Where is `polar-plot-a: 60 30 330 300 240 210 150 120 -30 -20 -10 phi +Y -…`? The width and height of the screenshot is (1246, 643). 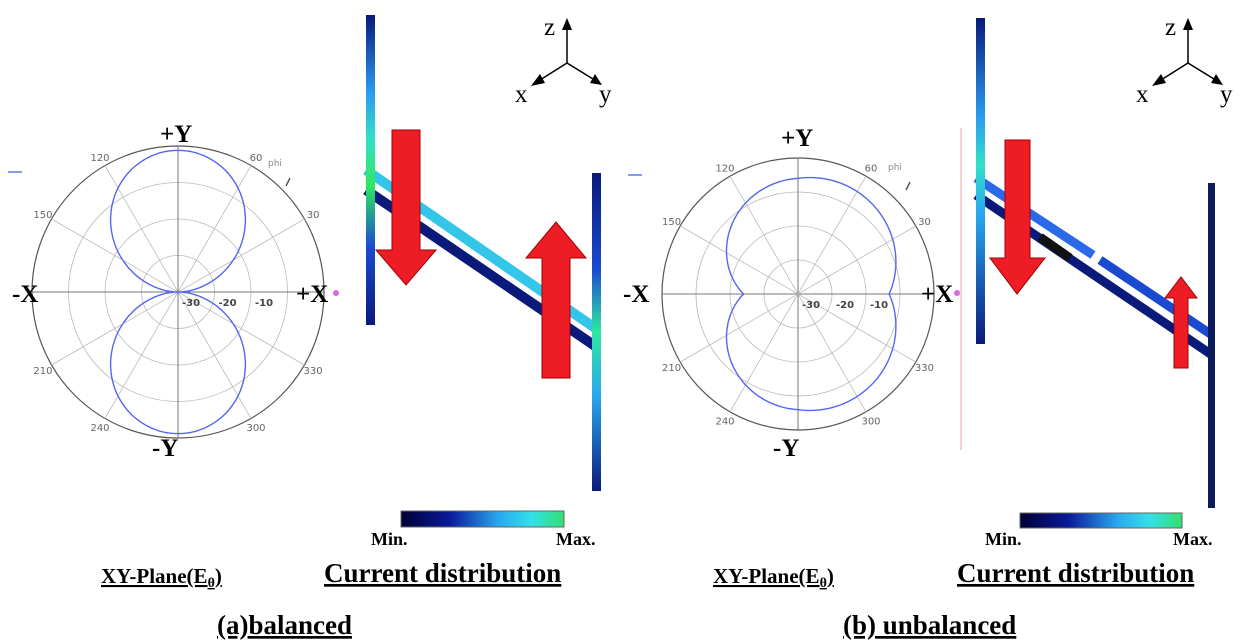 polar-plot-a: 60 30 330 300 240 210 150 120 -30 -20 -10 phi +Y -… is located at coordinates (173, 291).